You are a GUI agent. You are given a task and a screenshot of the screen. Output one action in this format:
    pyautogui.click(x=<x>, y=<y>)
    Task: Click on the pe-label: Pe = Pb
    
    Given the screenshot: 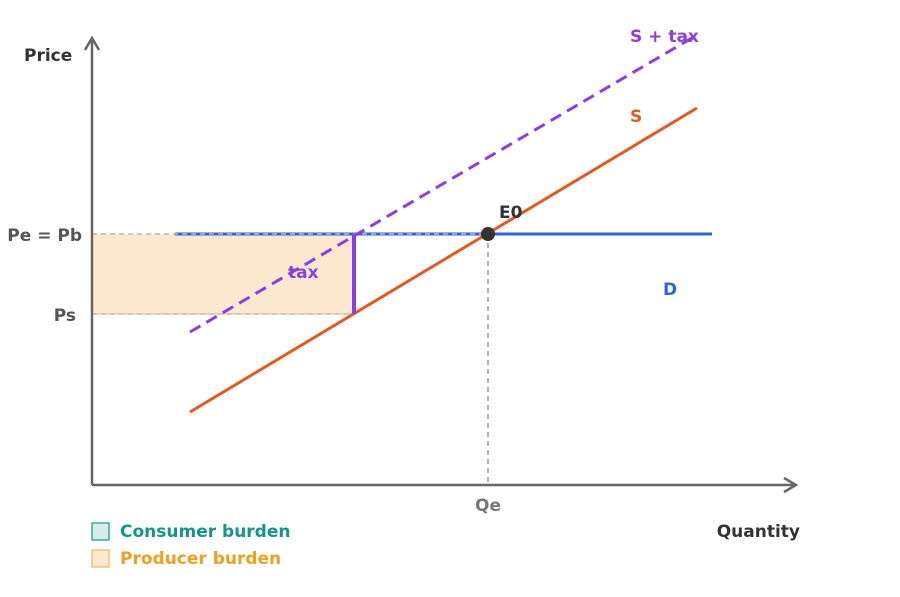 What is the action you would take?
    pyautogui.click(x=44, y=236)
    